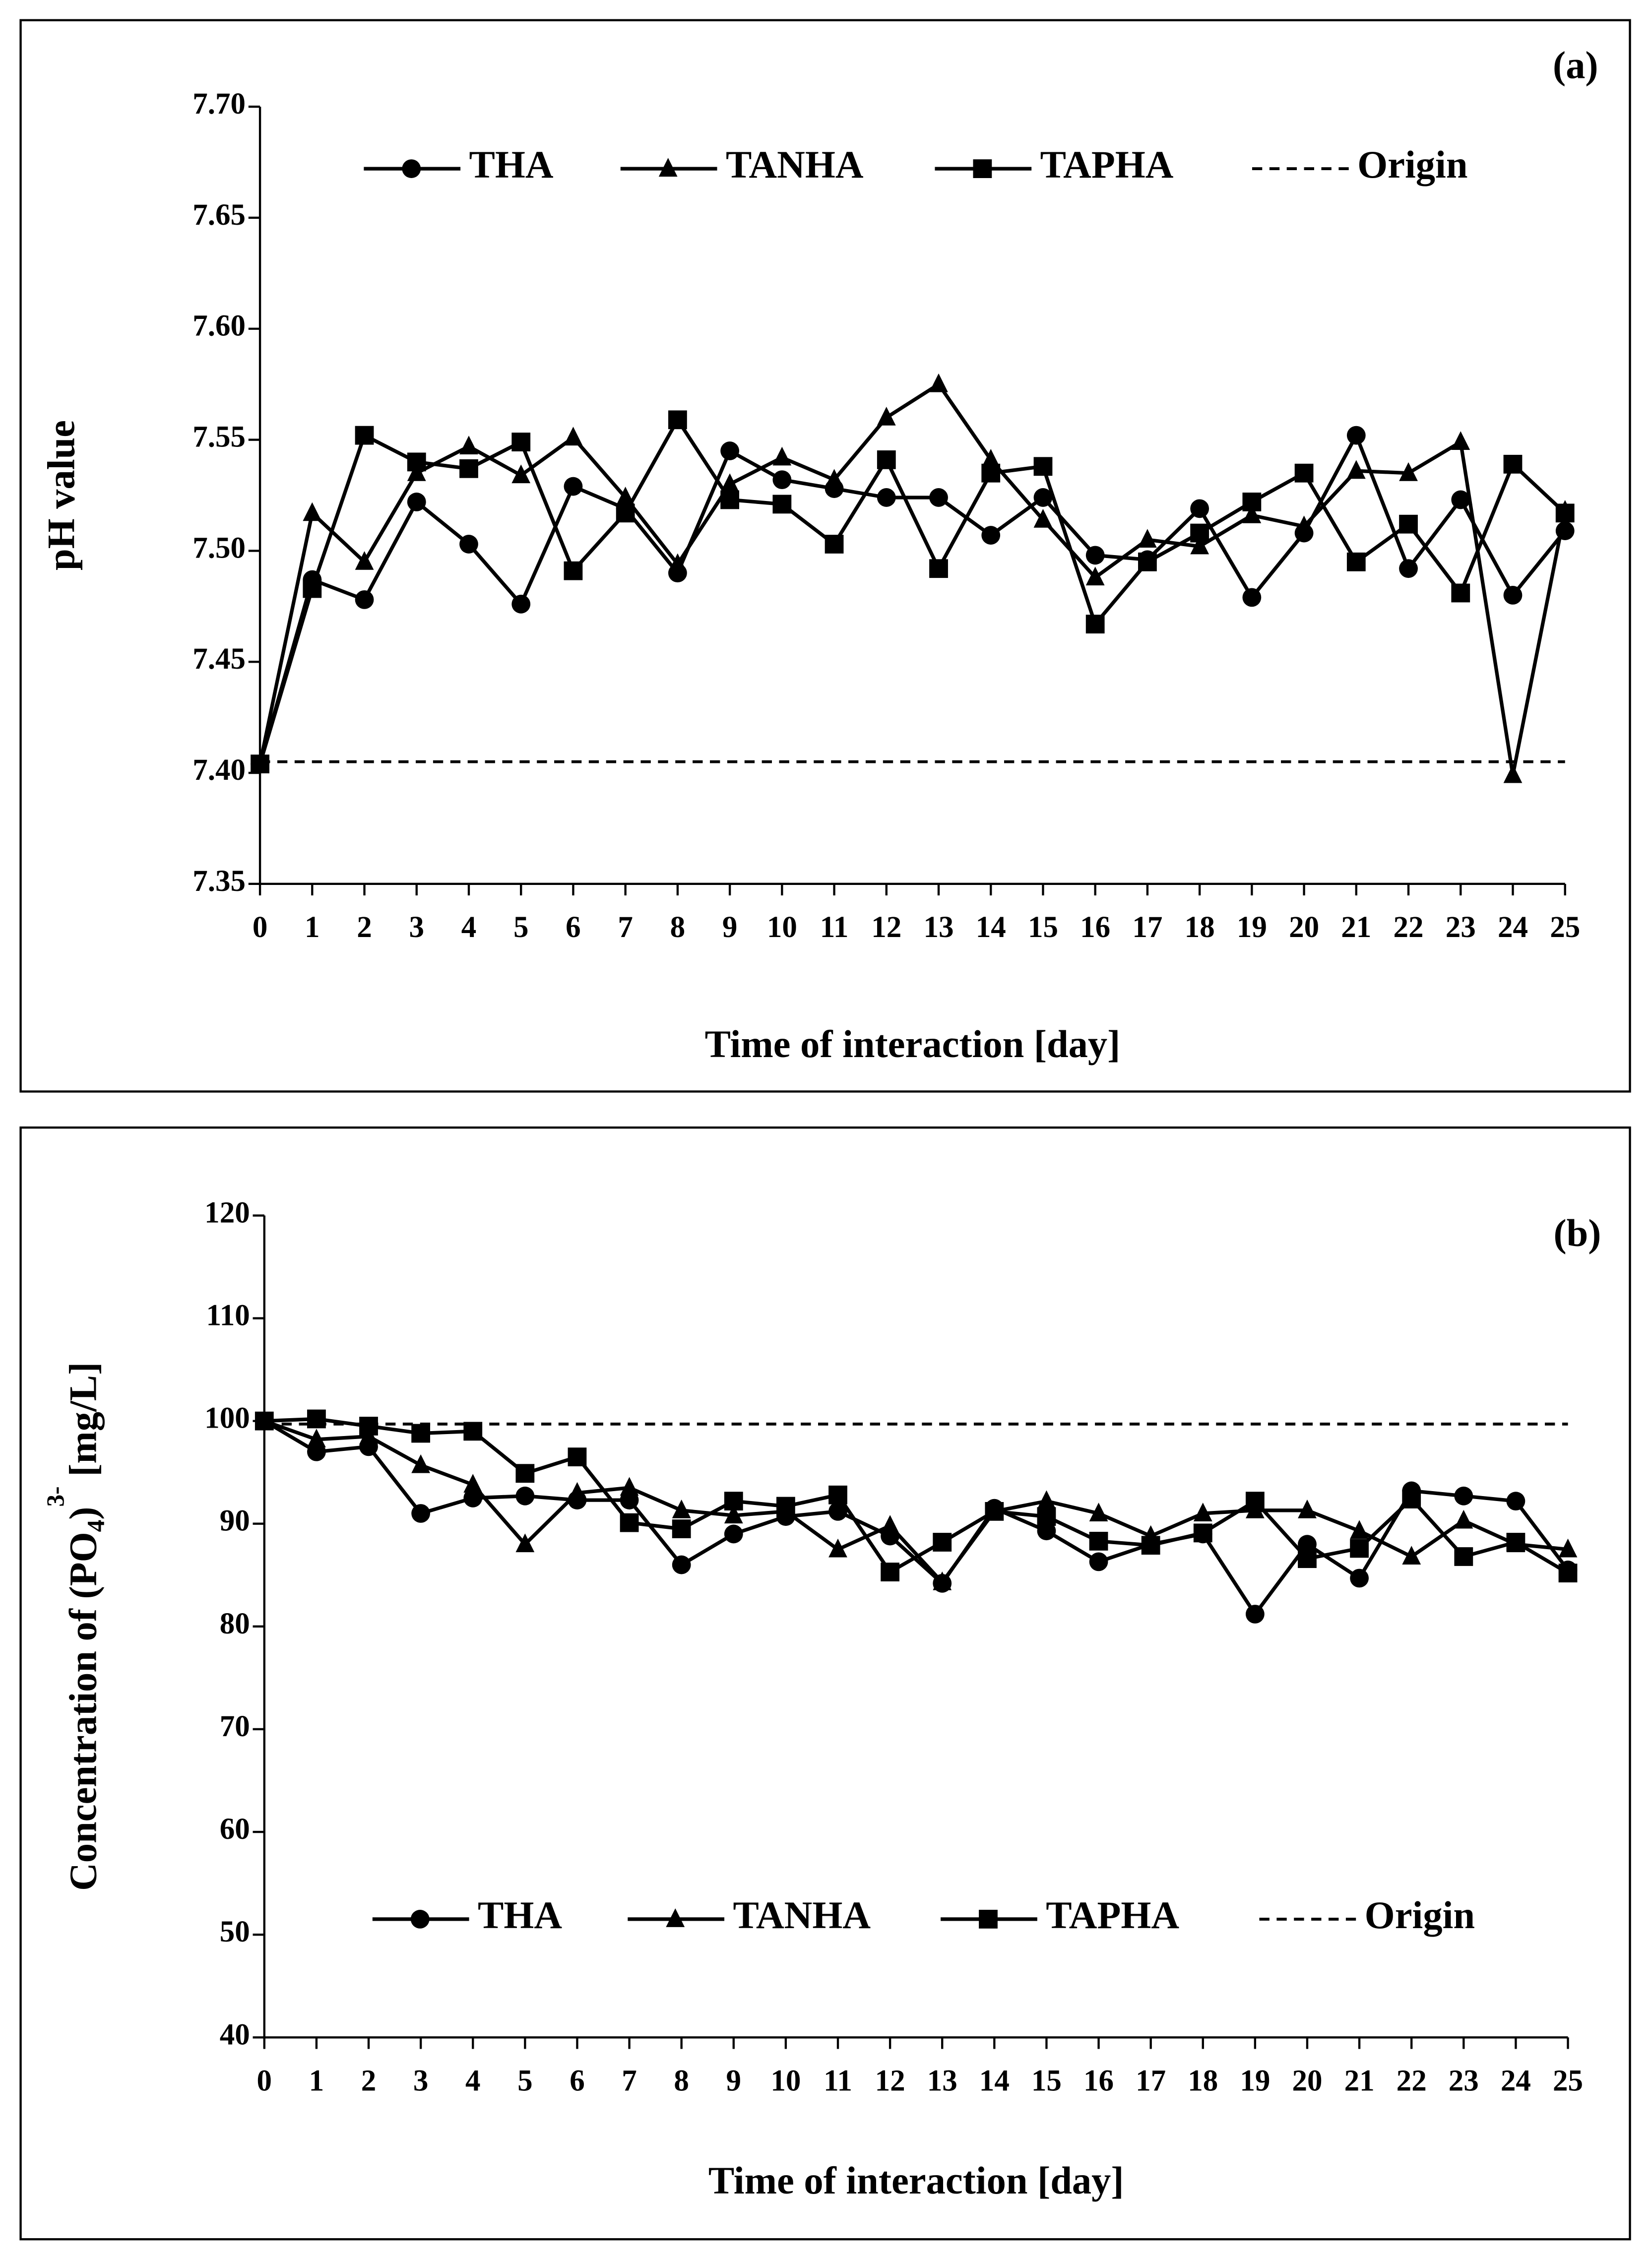 This screenshot has height=2258, width=1652. Describe the element at coordinates (916, 2180) in the screenshot. I see `x-axis-title: Time of interaction [day]` at that location.